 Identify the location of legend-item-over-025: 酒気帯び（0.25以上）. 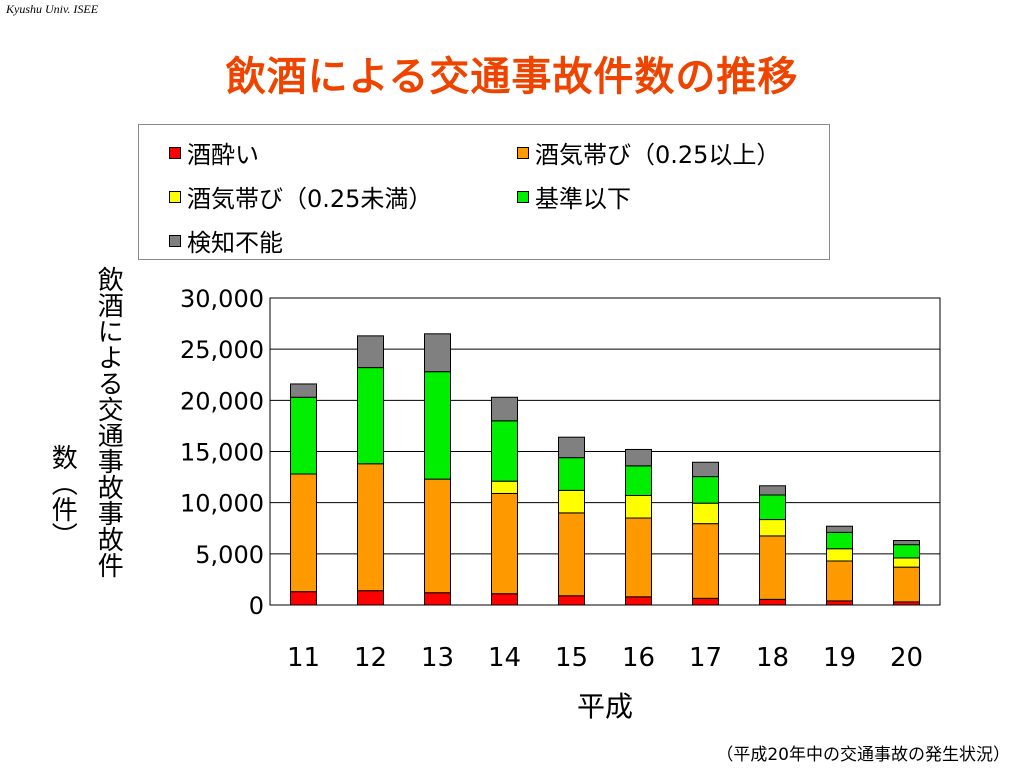
(648, 152).